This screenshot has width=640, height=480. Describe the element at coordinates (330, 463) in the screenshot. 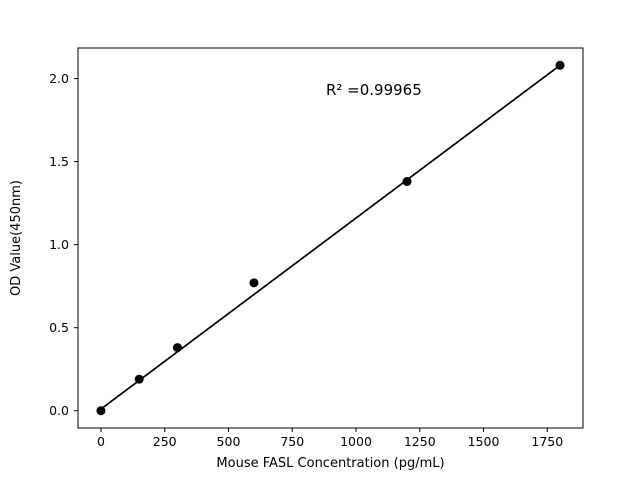

I see `x-axis-label: Mouse FASL Concentration (pg/mL)` at that location.